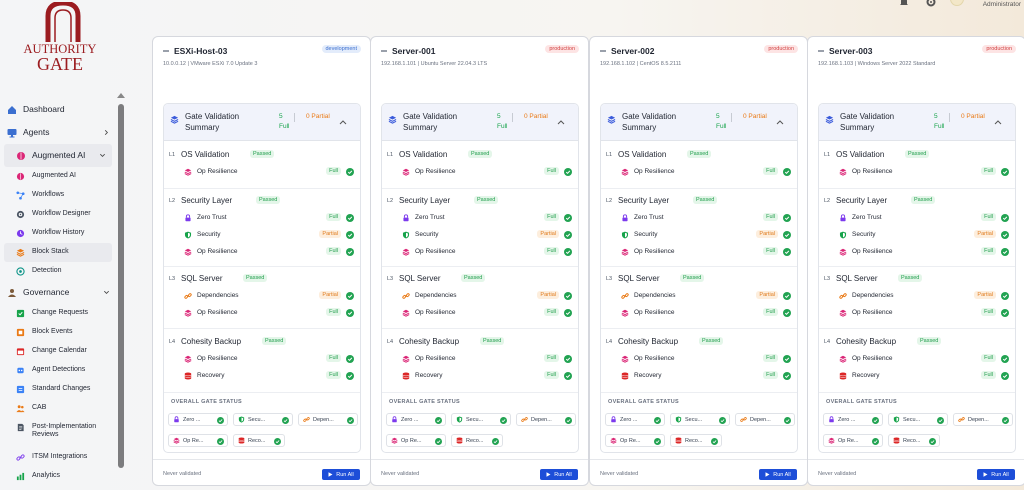  I want to click on shield-icon, so click(843, 235).